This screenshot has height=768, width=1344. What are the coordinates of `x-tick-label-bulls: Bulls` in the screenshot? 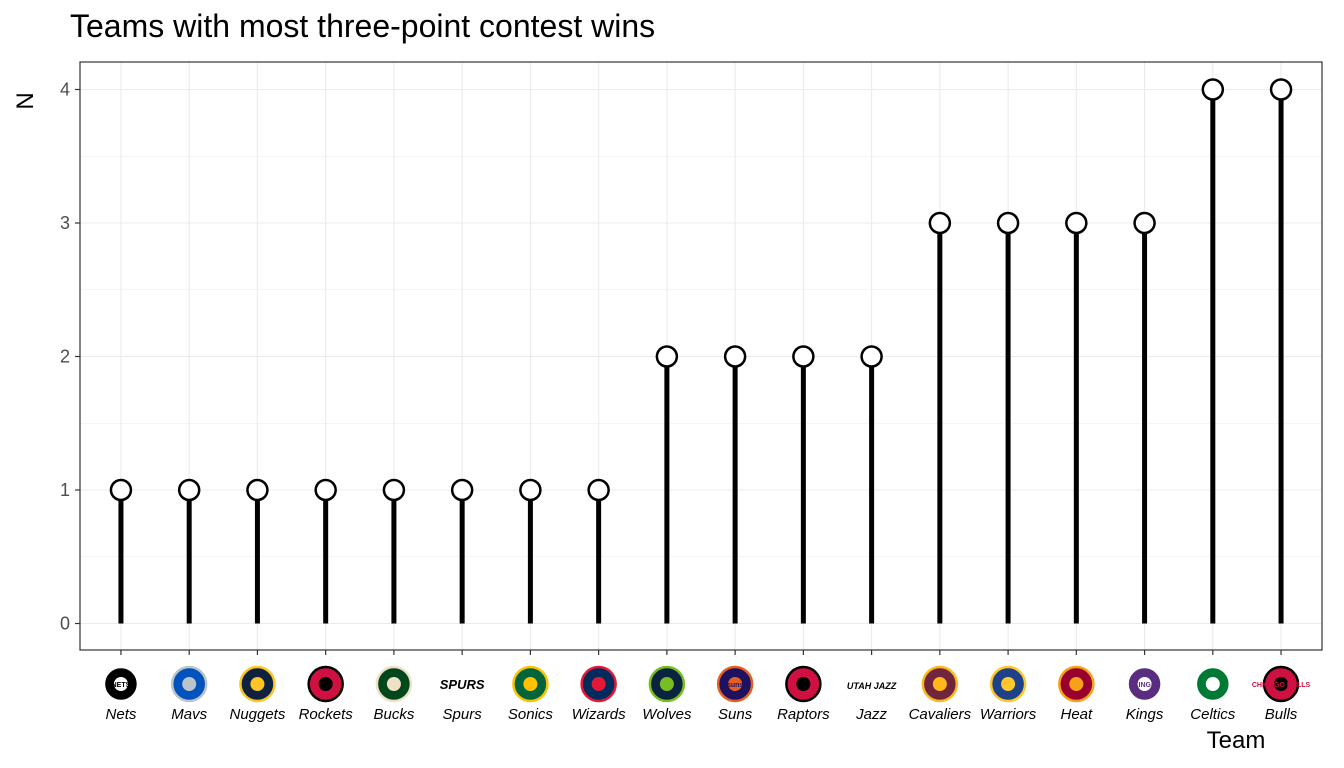 It's located at (1281, 714).